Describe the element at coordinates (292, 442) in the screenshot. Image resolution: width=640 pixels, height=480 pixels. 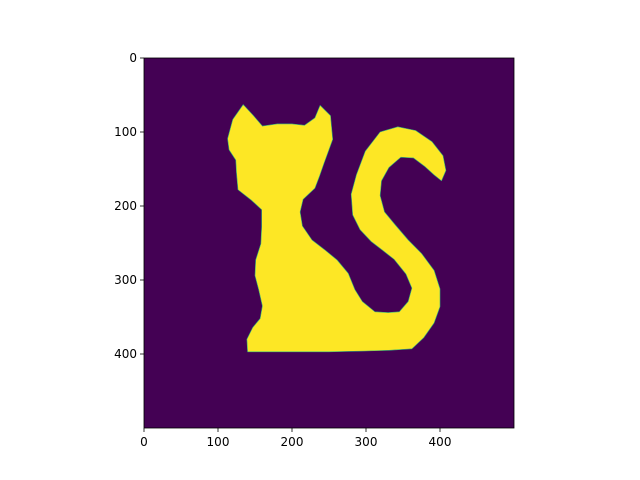
I see `x-tick-label: 200` at that location.